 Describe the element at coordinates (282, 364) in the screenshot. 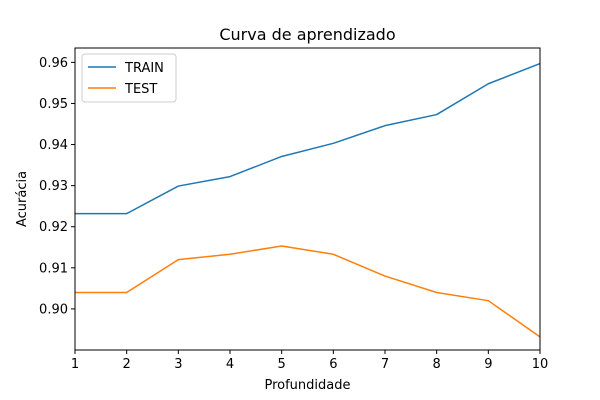

I see `x-tick-label: 5` at that location.